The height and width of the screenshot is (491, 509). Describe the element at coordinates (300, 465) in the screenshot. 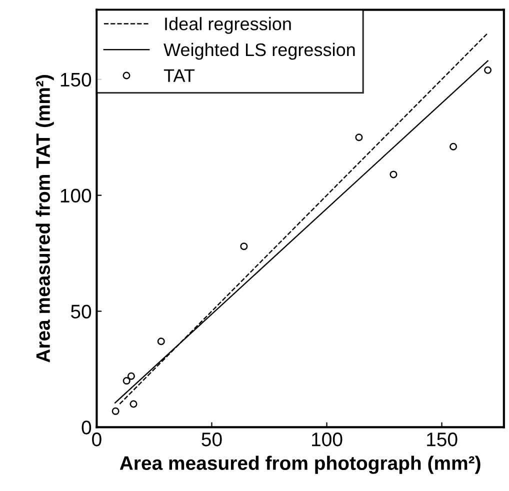

I see `x-axis-title: Area measured from photograph (mm²)` at that location.